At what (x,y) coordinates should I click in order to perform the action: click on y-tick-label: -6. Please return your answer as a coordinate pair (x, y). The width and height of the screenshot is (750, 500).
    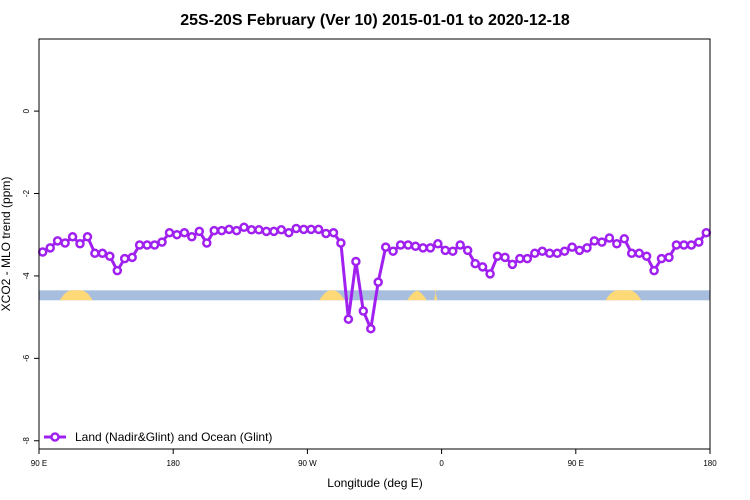
    Looking at the image, I should click on (26, 358).